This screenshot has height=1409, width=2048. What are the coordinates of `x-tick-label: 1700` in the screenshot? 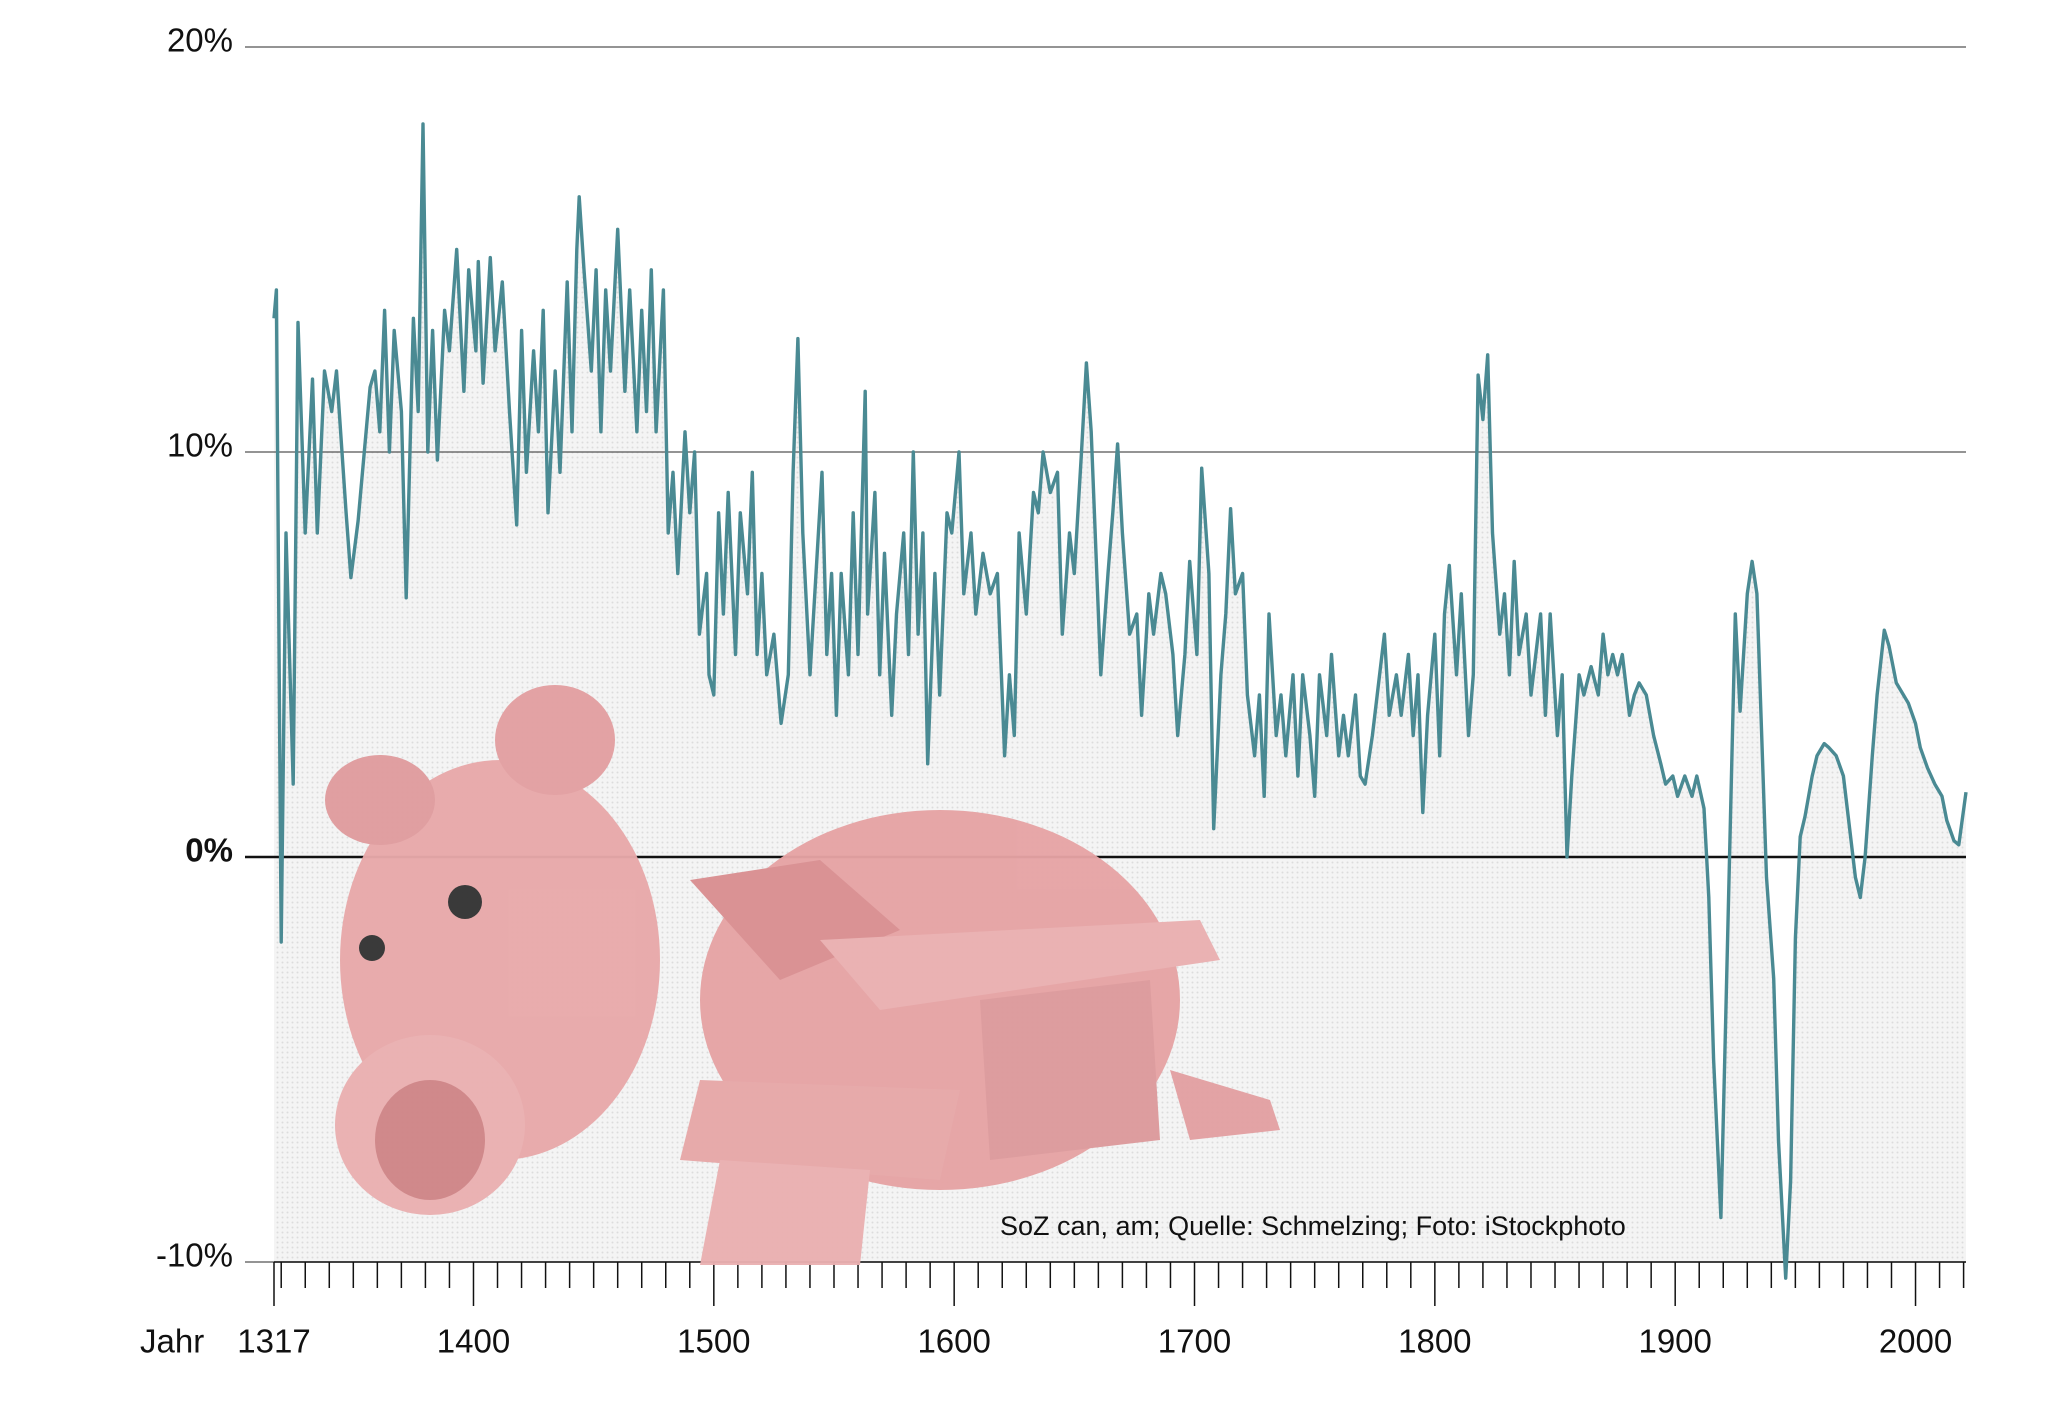 It's located at (1194, 1341).